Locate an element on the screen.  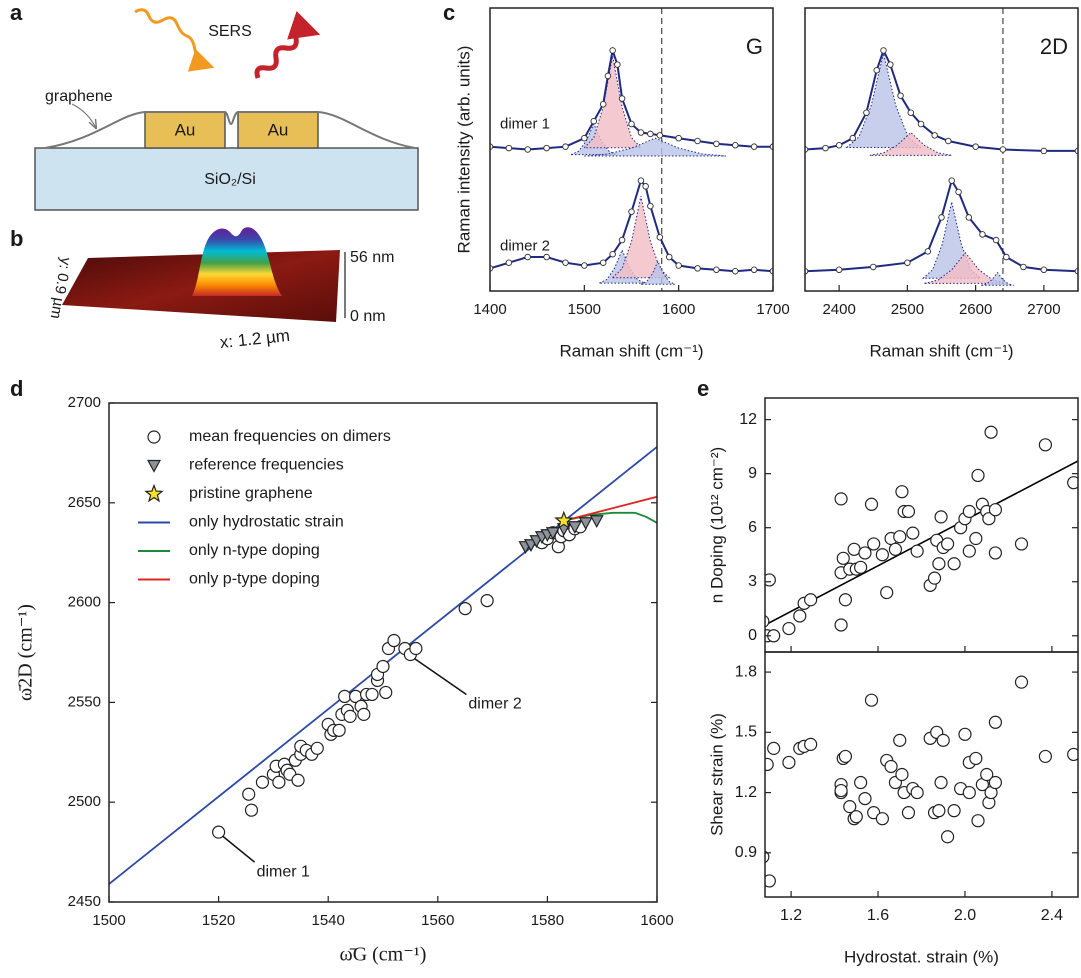
afm-image: 56 nm 0 nm x: 1.2 µm y: 0.9 µm is located at coordinates (220, 289).